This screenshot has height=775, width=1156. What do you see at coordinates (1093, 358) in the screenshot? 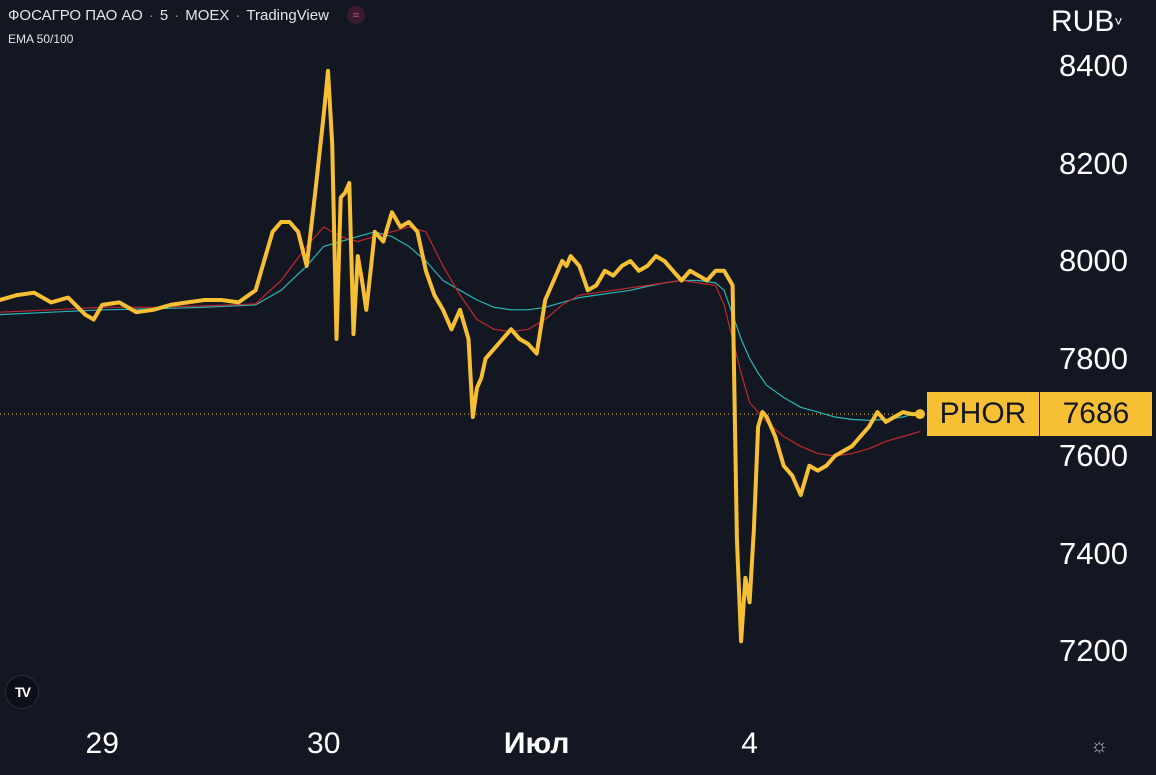
I see `y-tick-label: 7800` at bounding box center [1093, 358].